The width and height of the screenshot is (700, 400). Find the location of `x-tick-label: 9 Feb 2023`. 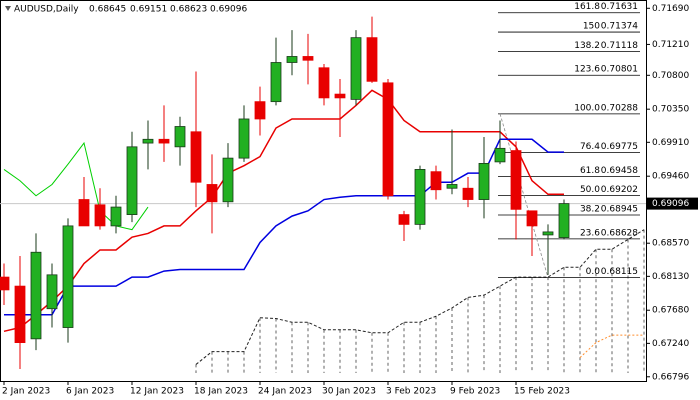

x-tick-label: 9 Feb 2023 is located at coordinates (475, 392).